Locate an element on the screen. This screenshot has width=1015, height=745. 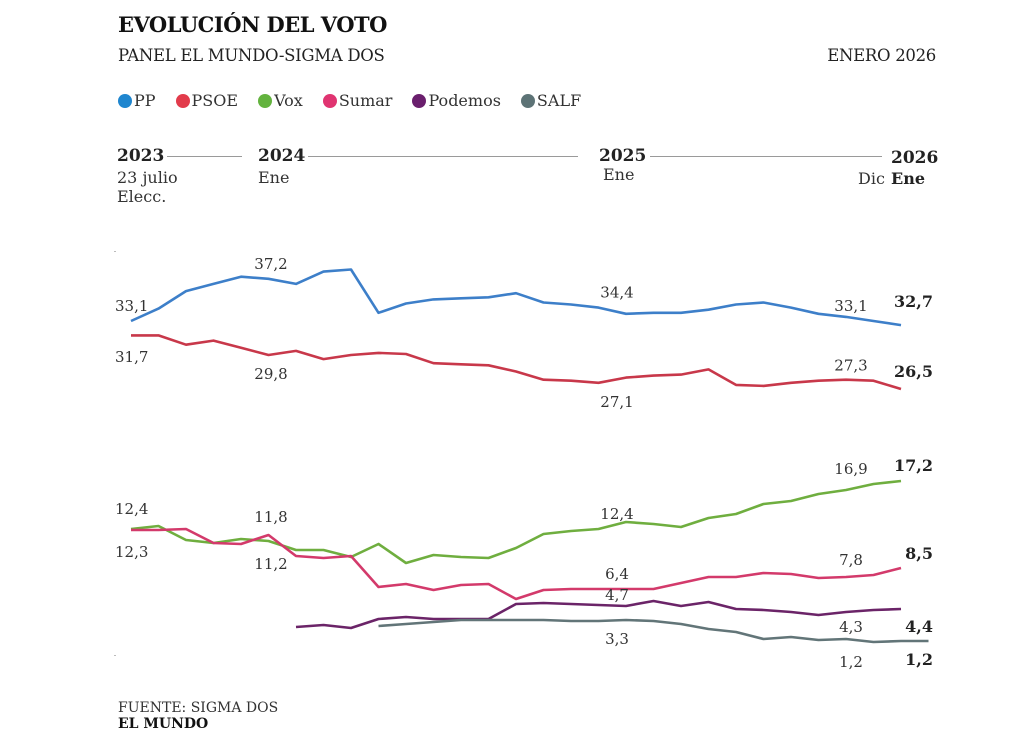
data-label-sumar: 7,8 is located at coordinates (851, 560).